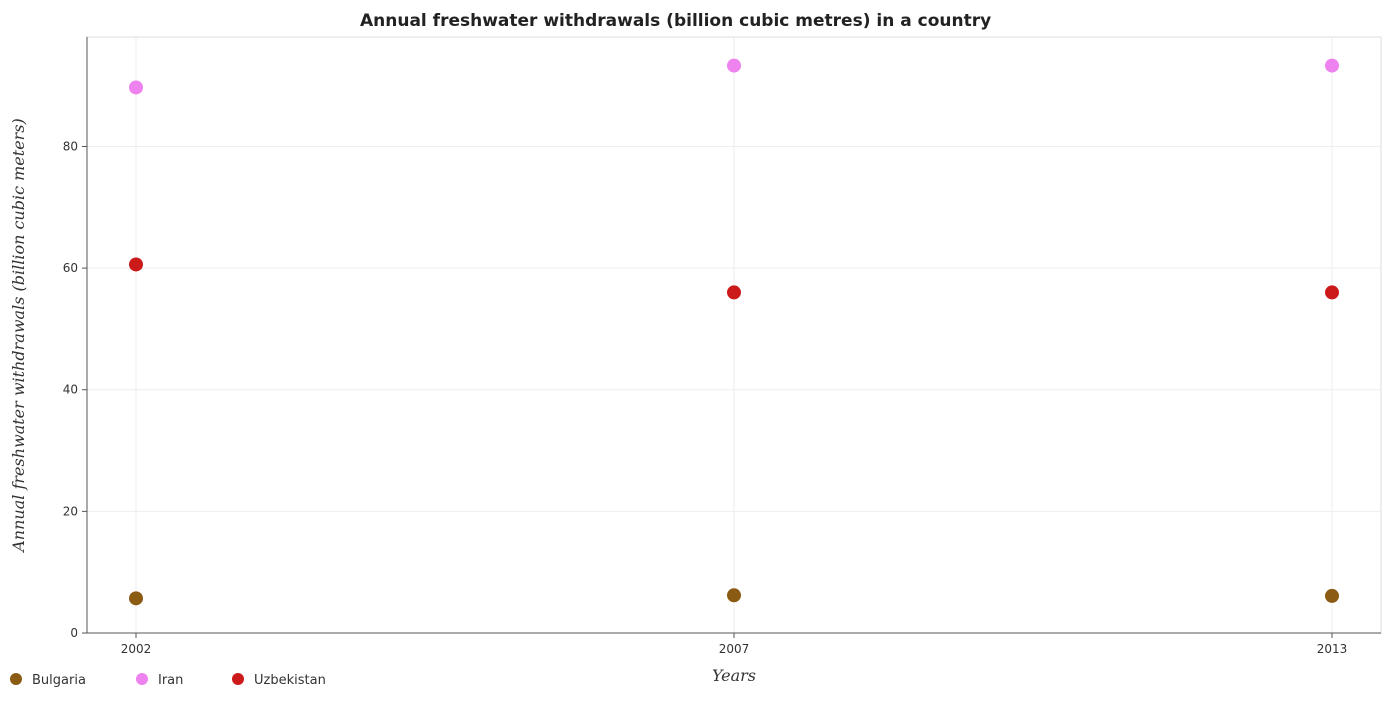  I want to click on x-tick-label: 2002, so click(136, 649).